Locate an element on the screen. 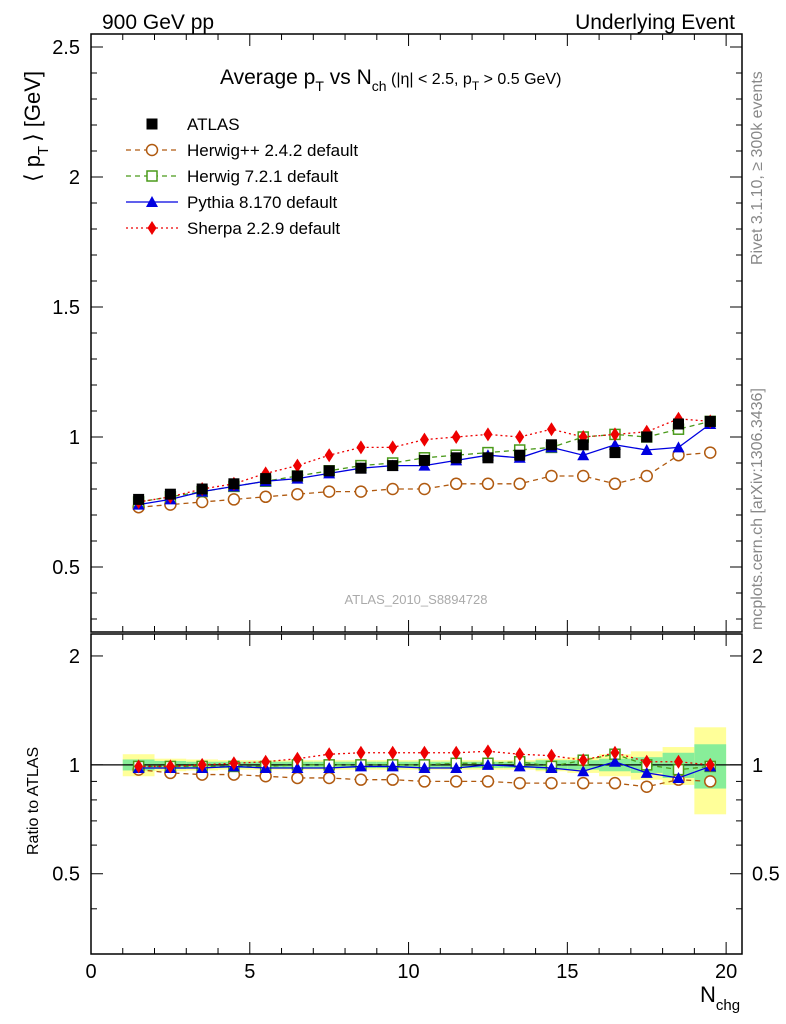 This screenshot has width=786, height=1024. main-y-tick-label: 2.5 is located at coordinates (66, 48).